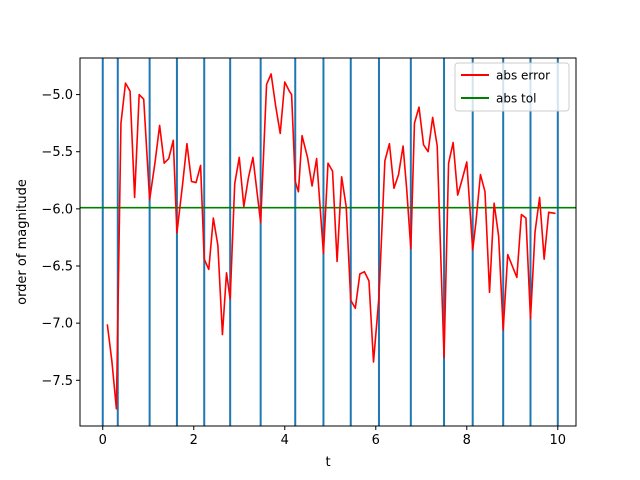 This screenshot has width=640, height=480. What do you see at coordinates (523, 76) in the screenshot?
I see `legend-label-abs-error: abs error` at bounding box center [523, 76].